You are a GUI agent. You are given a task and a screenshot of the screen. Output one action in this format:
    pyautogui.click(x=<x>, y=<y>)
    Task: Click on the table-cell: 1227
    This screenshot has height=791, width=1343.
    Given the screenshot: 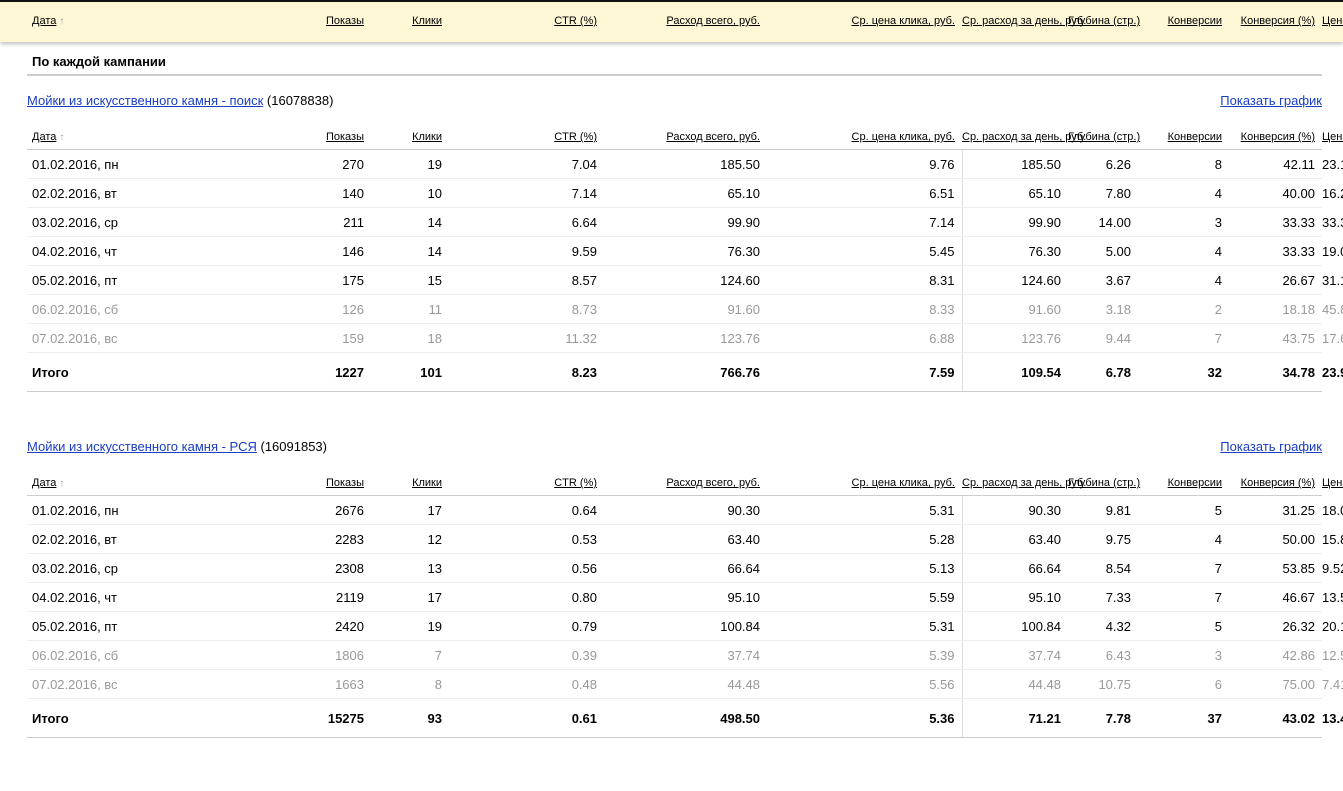 What is the action you would take?
    pyautogui.click(x=339, y=372)
    